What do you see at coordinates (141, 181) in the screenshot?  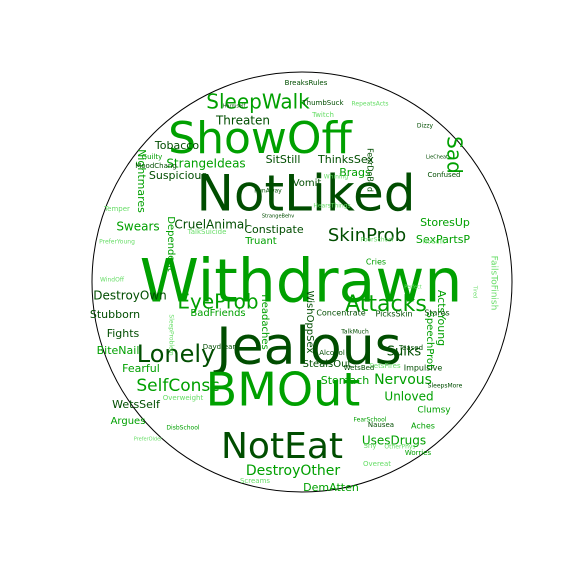 I see `cloud-word: Nightmares` at bounding box center [141, 181].